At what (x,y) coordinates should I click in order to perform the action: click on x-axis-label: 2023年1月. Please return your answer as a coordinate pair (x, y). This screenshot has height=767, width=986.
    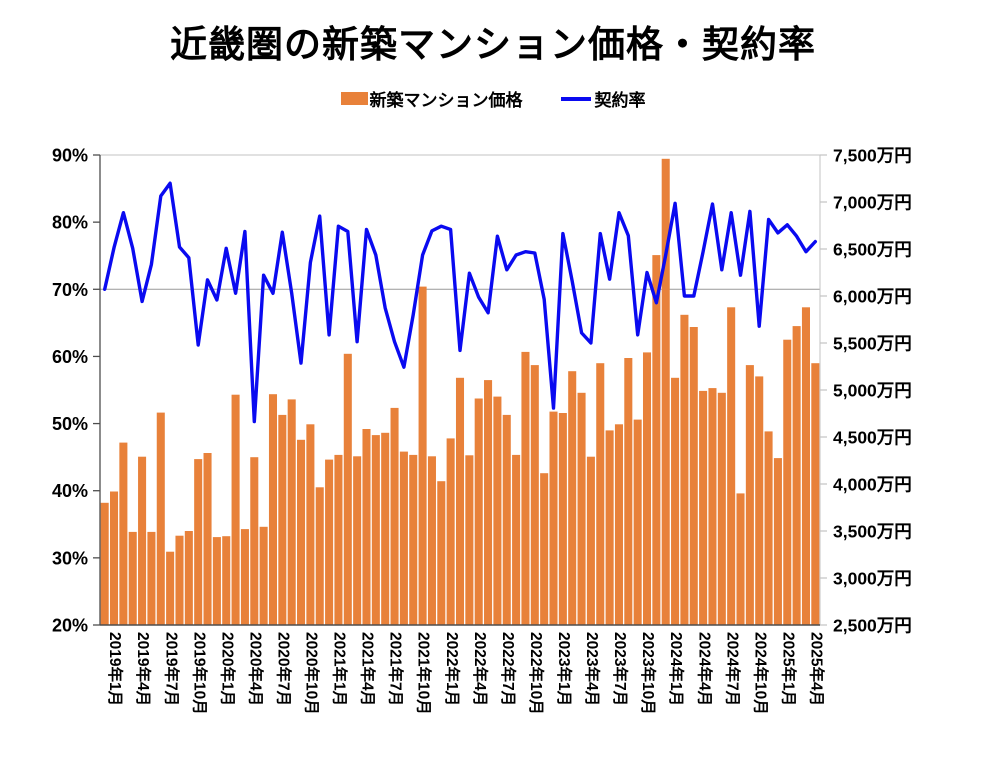
    Looking at the image, I should click on (564, 669).